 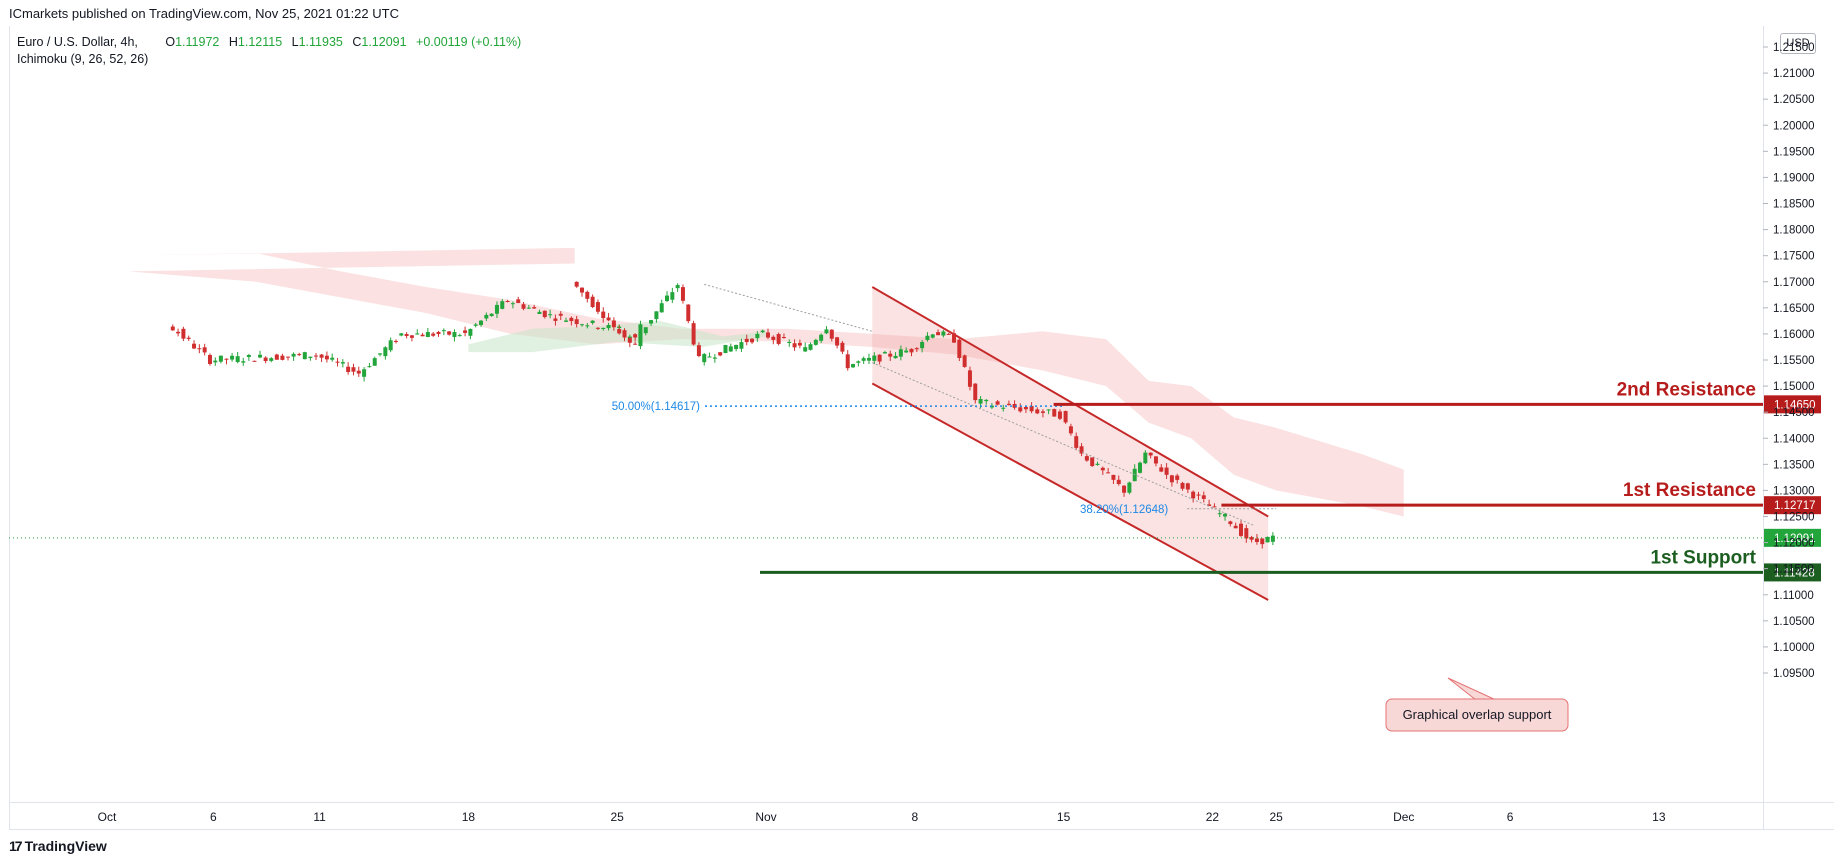 I want to click on channel-upper-line, so click(x=1070, y=402).